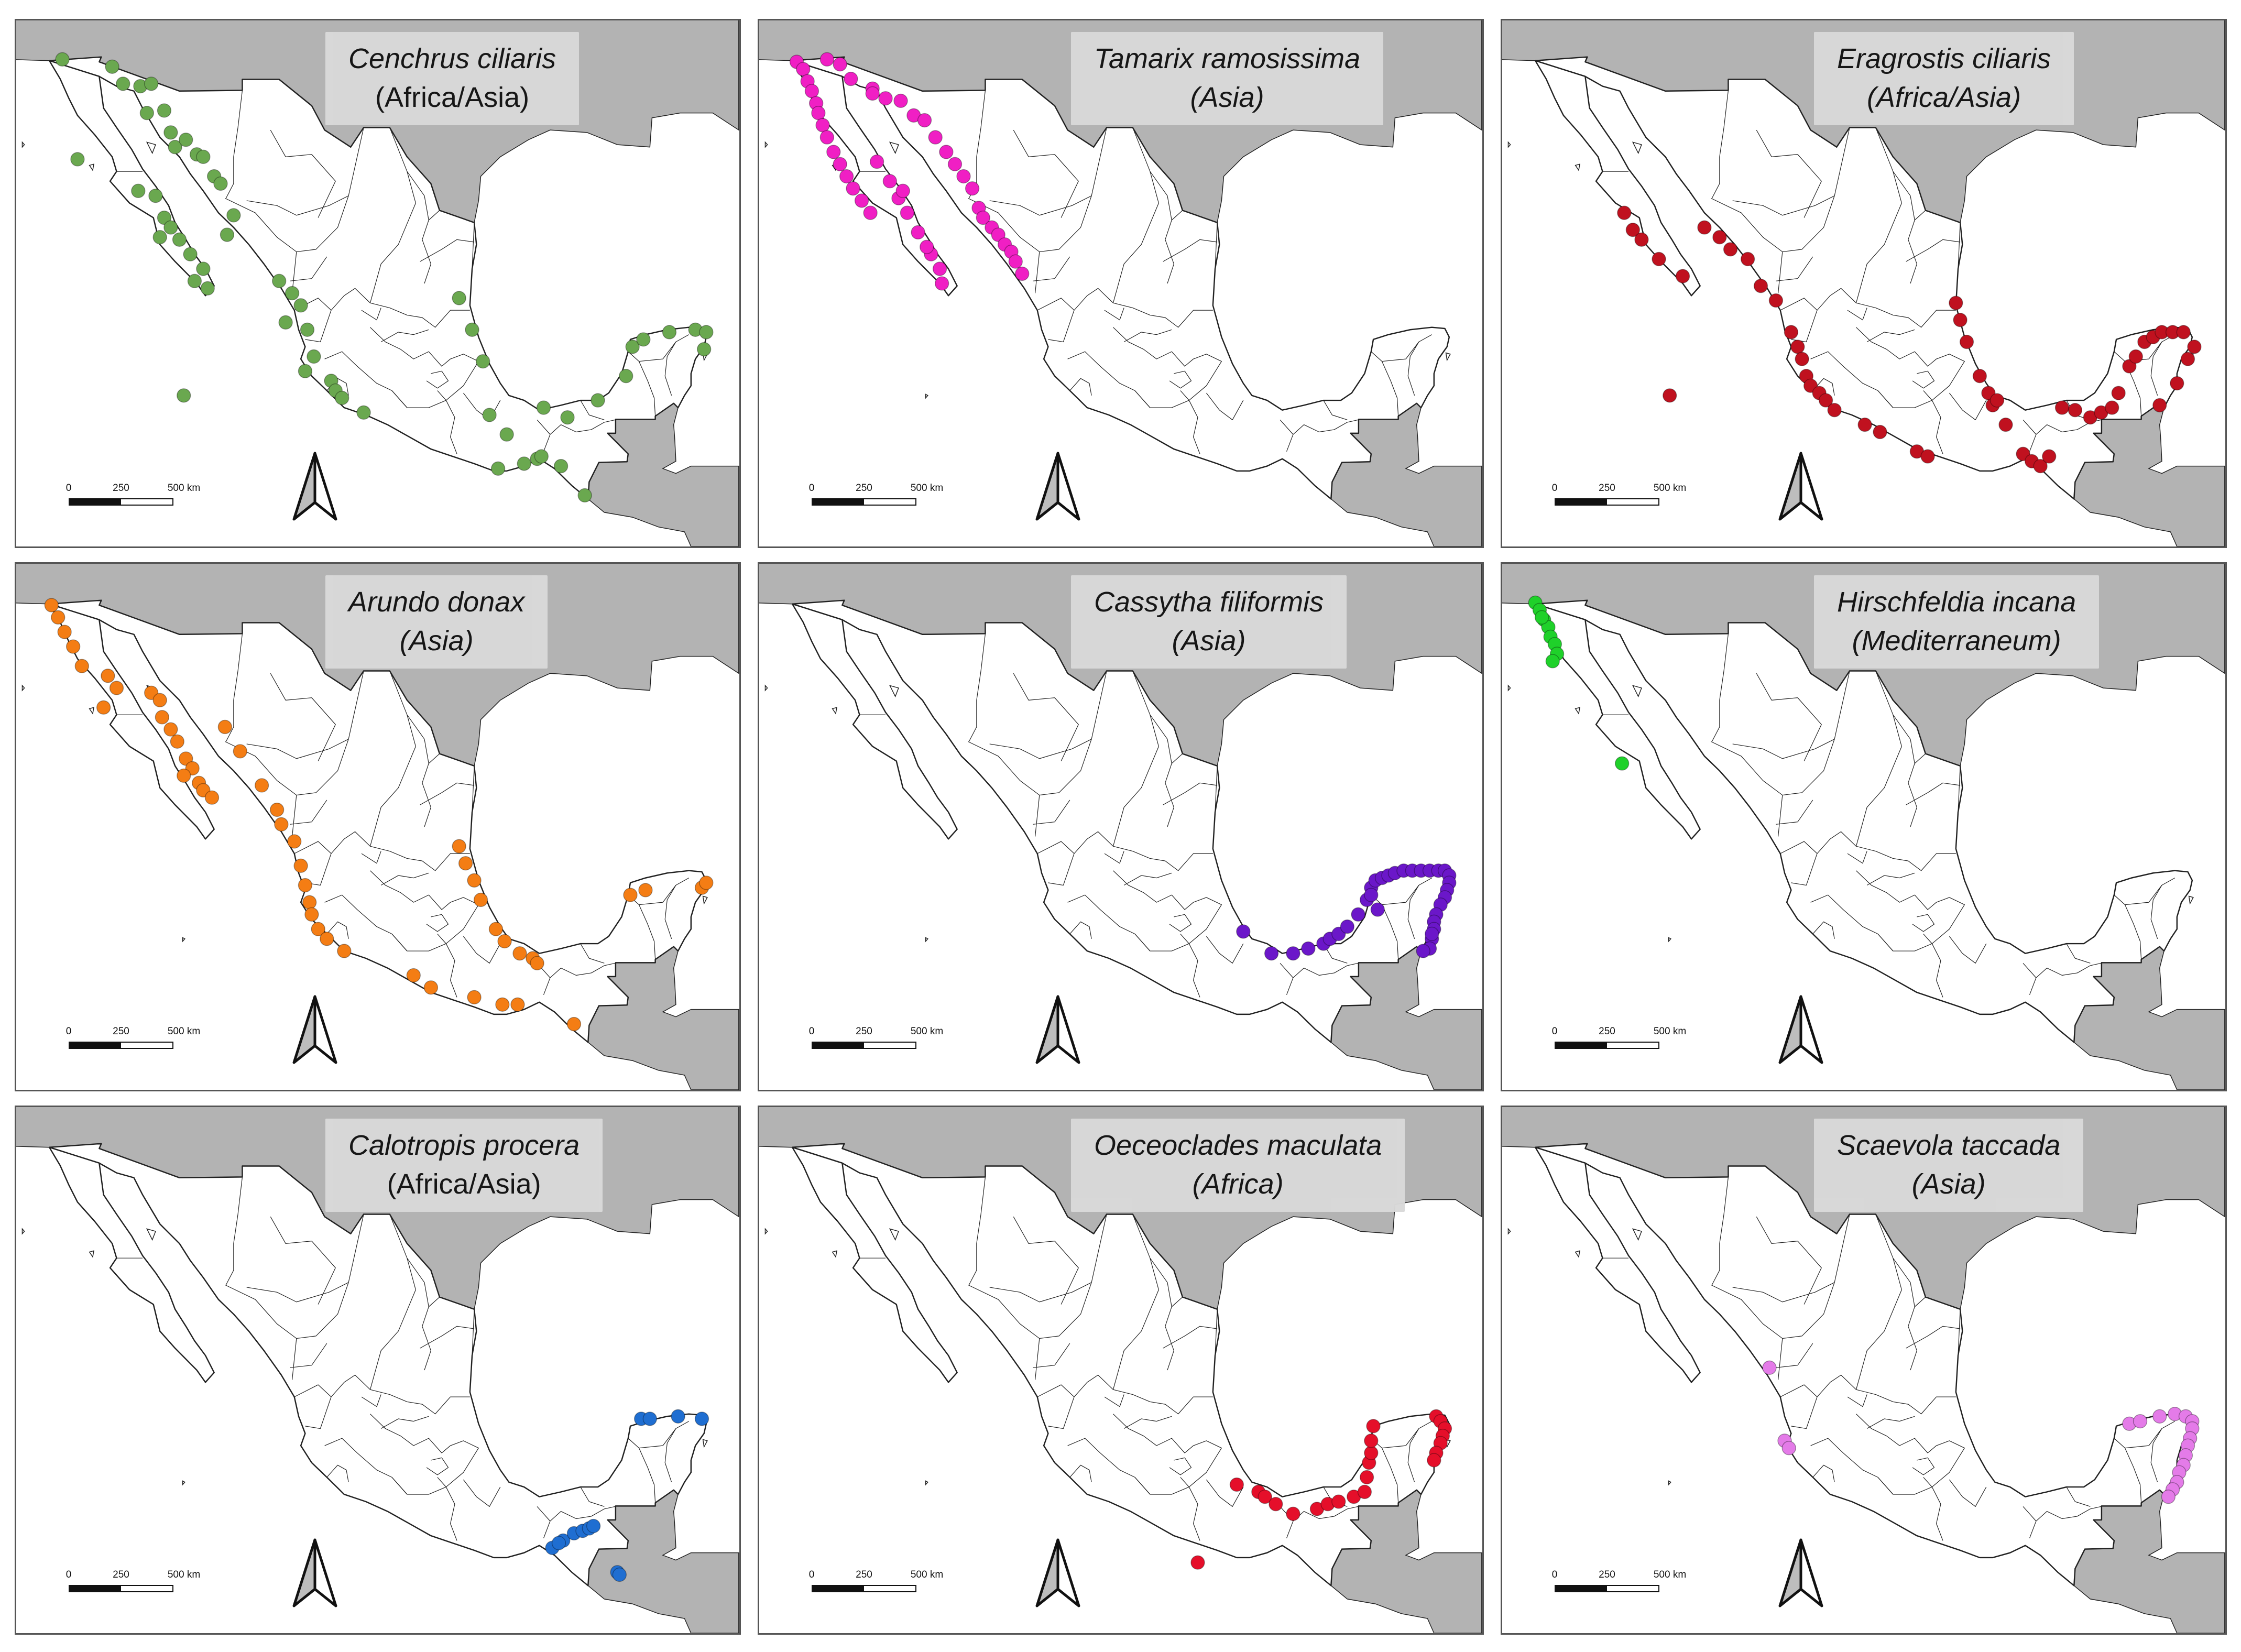 The image size is (2241, 1652). I want to click on species-title-box: Scaevola taccada (Asia), so click(1949, 1165).